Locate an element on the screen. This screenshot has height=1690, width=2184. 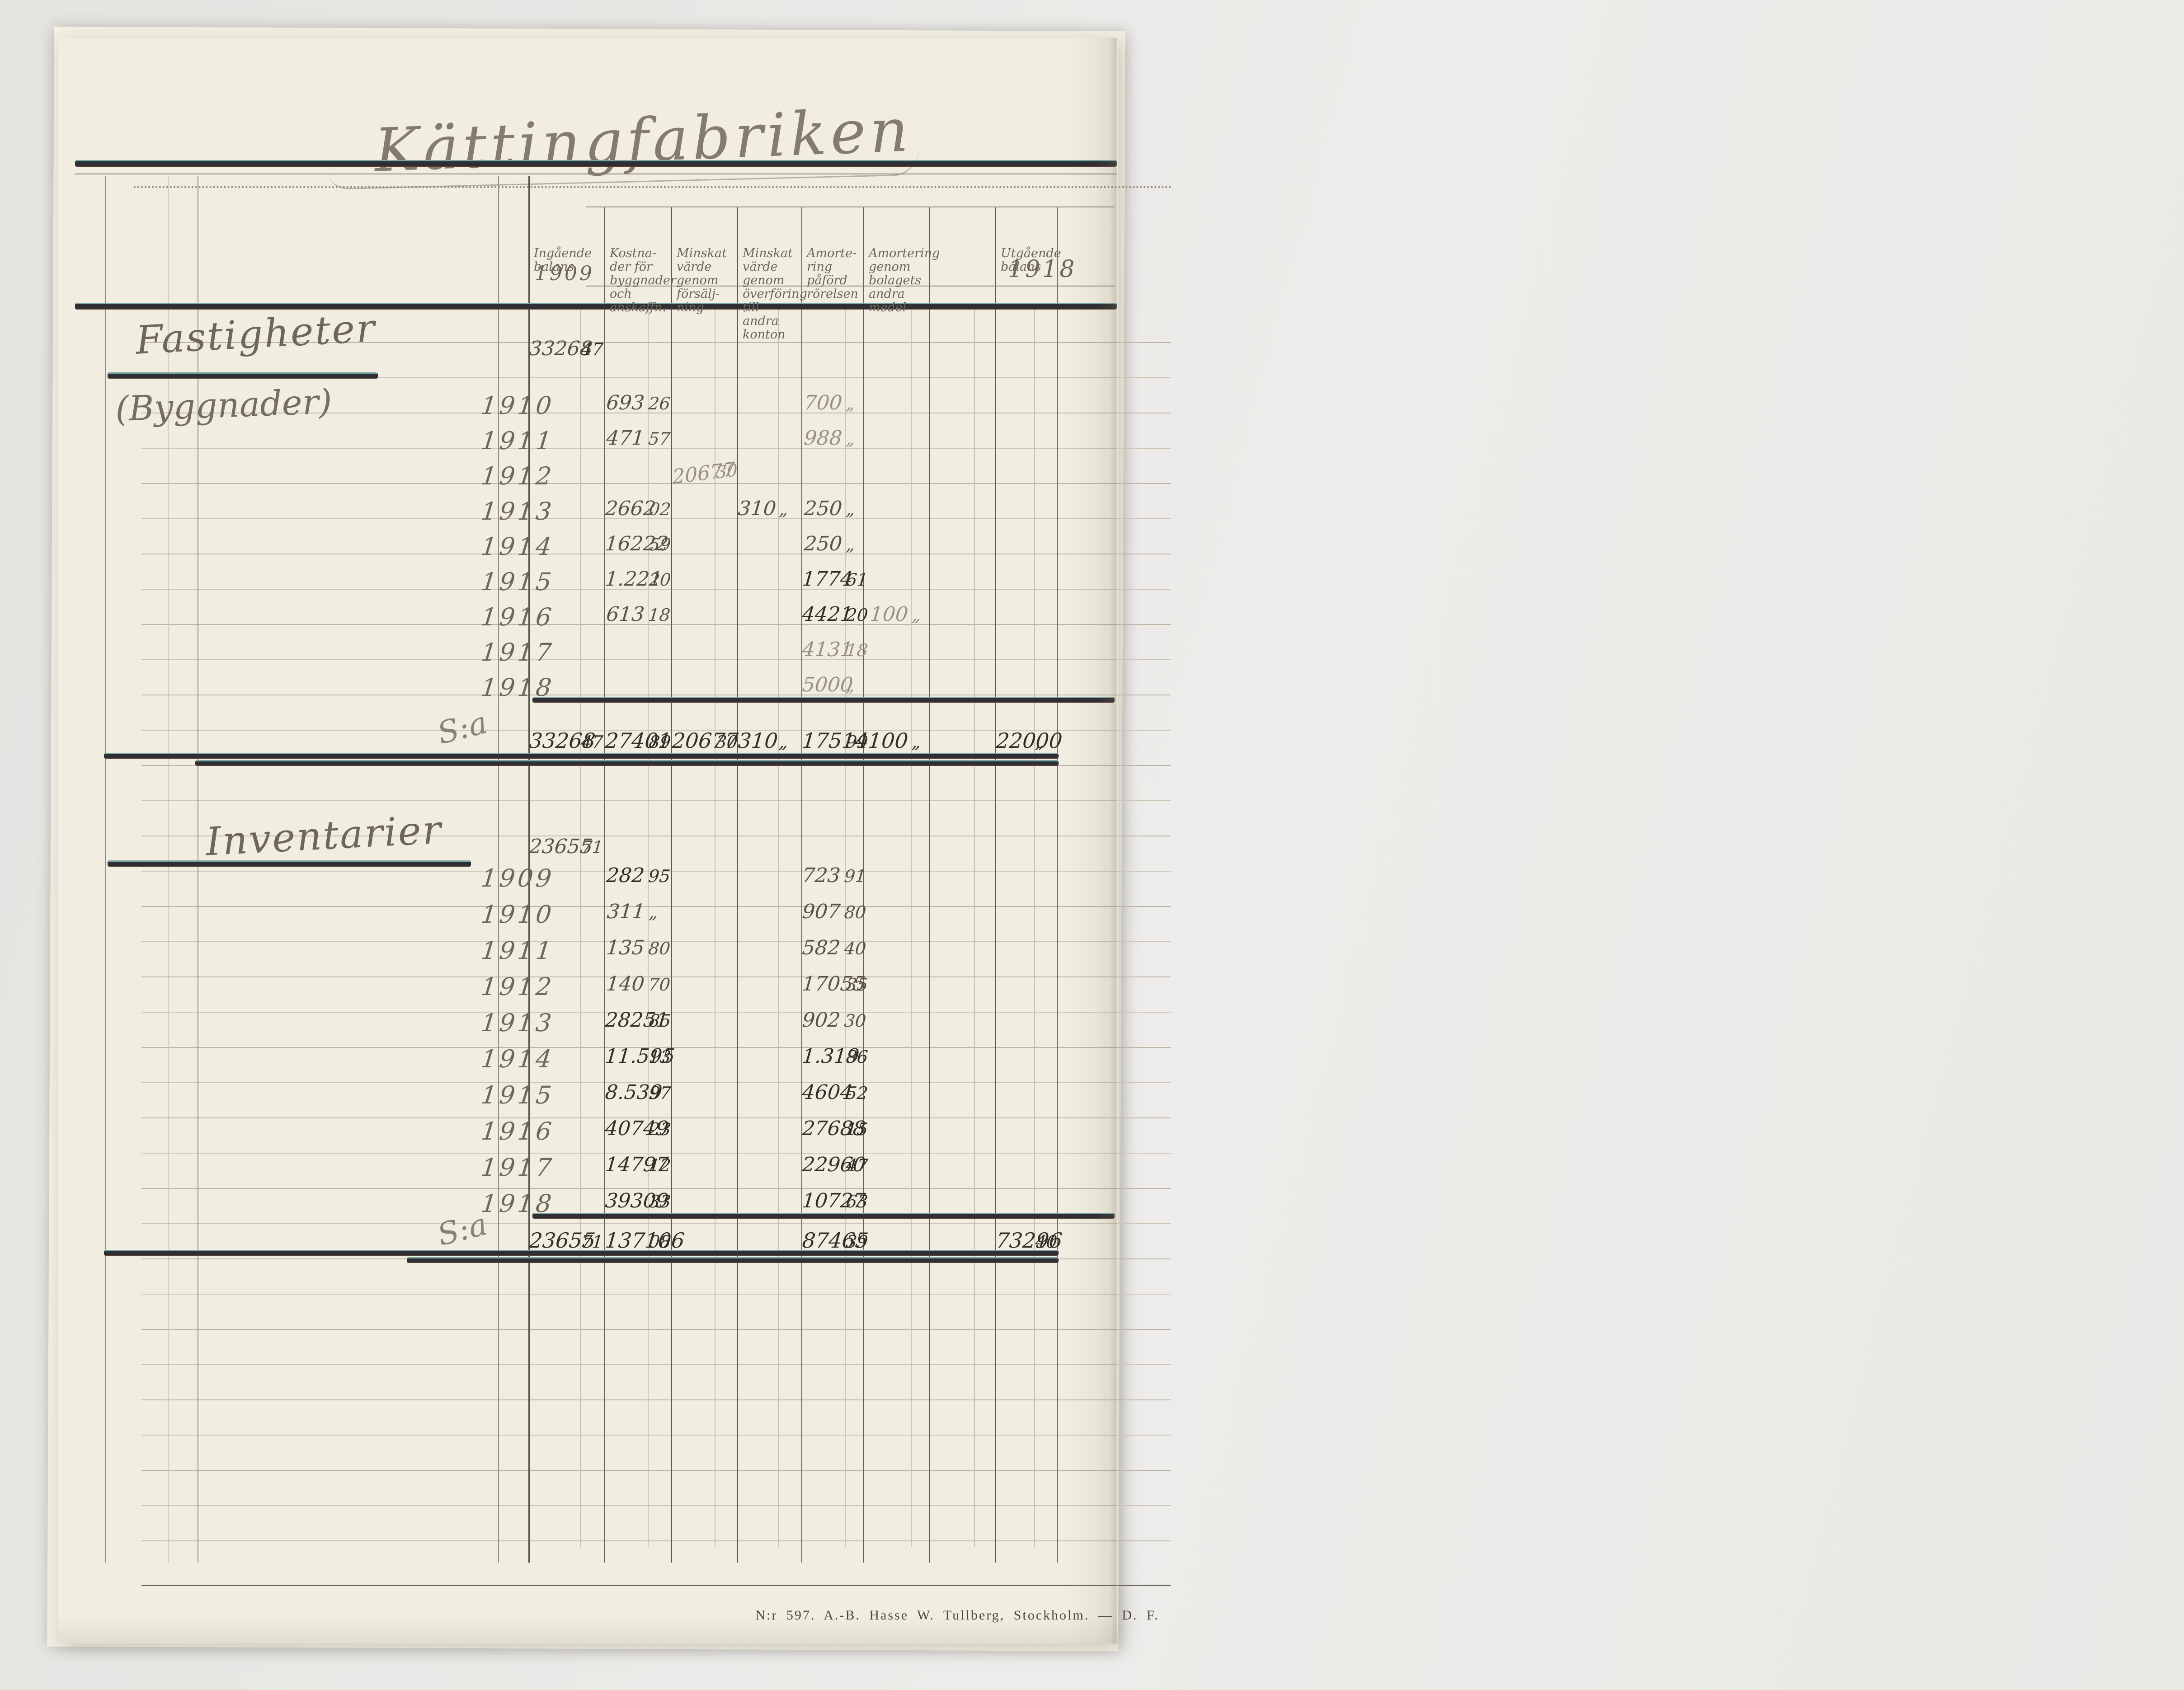
header-heavy-rule is located at coordinates (596, 306).